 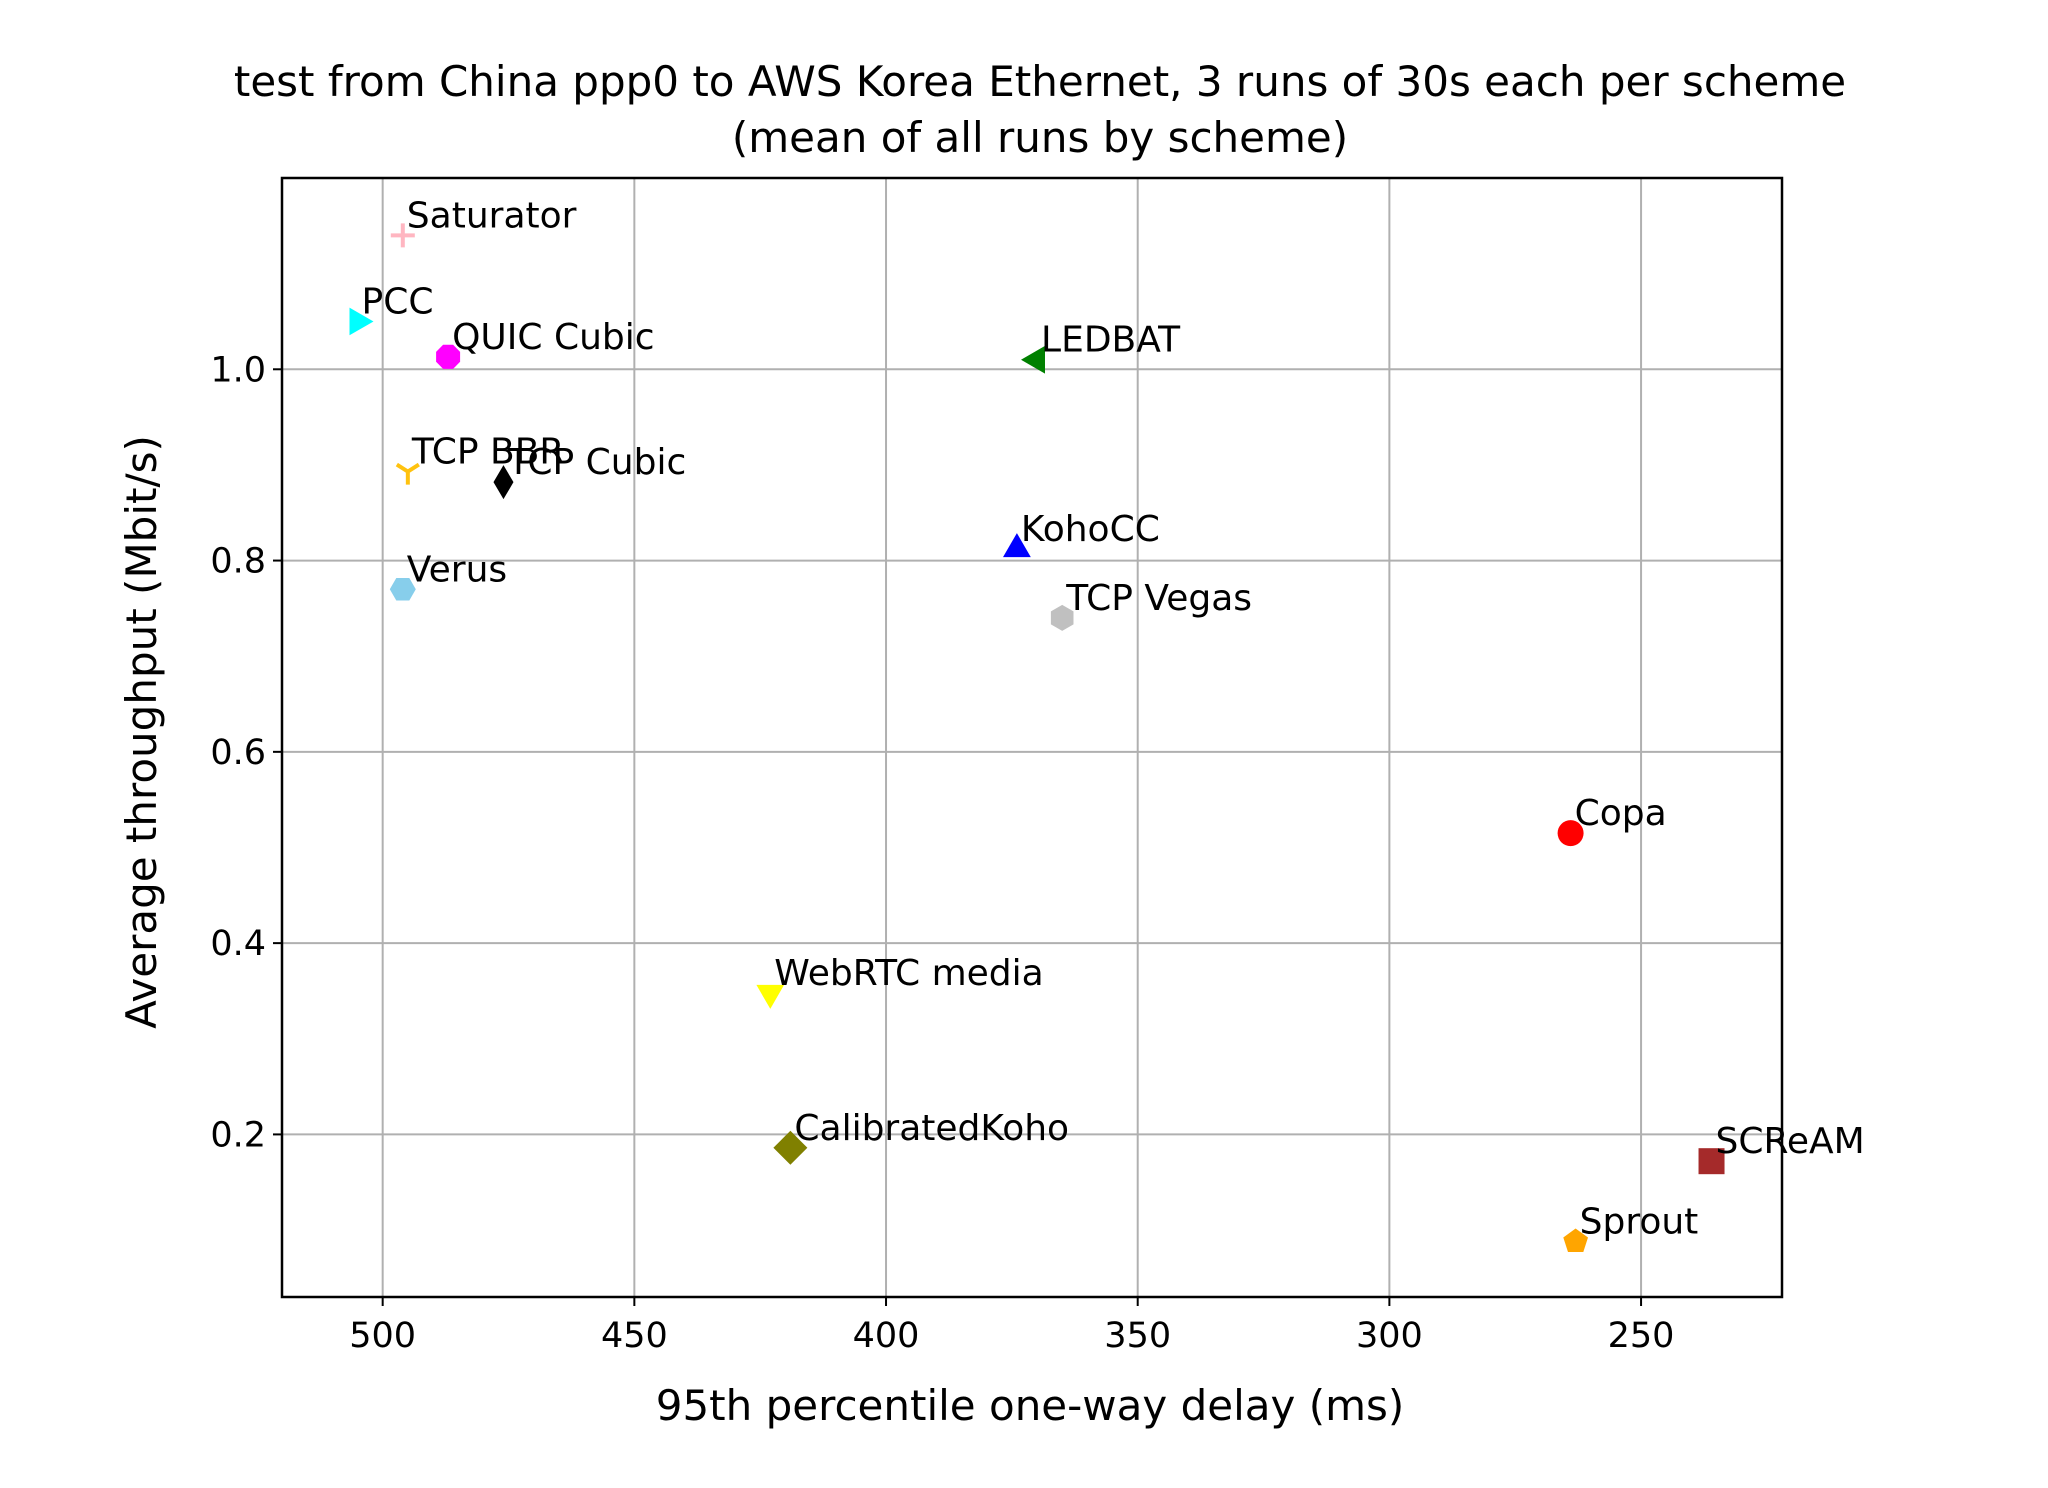 I want to click on point-group: Copa, so click(x=1612, y=820).